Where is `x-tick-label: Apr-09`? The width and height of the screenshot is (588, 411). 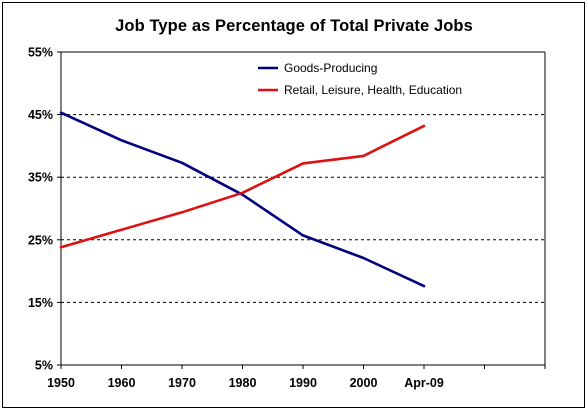 x-tick-label: Apr-09 is located at coordinates (424, 383).